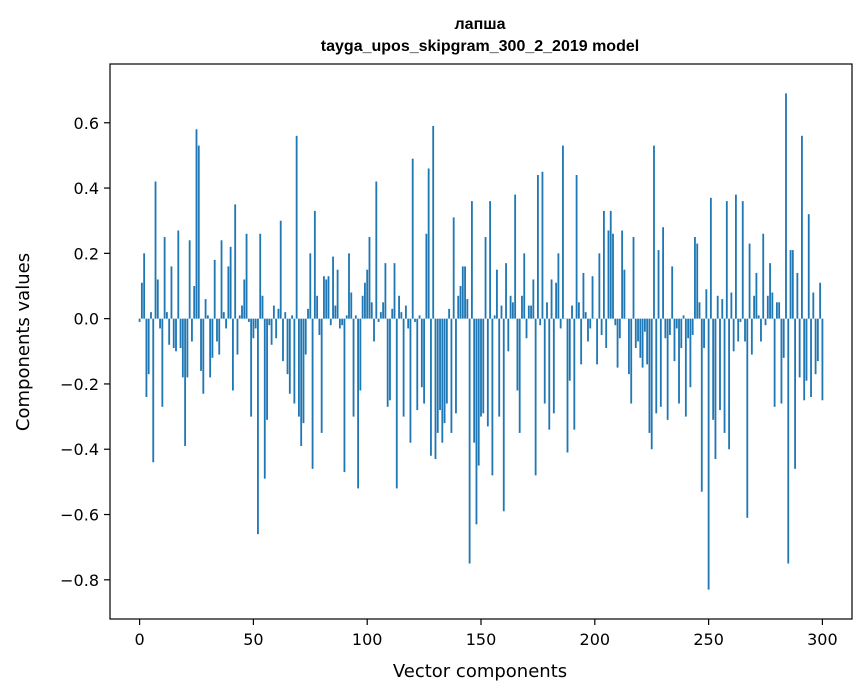 This screenshot has width=867, height=696. Describe the element at coordinates (86, 253) in the screenshot. I see `y-tick-label: 0.2` at that location.